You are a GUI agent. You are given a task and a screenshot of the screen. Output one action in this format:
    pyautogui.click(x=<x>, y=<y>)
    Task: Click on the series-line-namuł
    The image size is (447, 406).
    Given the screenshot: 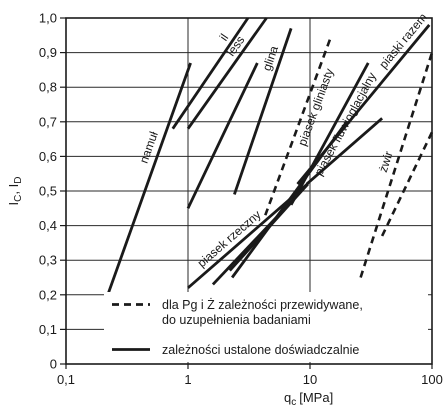 What is the action you would take?
    pyautogui.click(x=149, y=179)
    